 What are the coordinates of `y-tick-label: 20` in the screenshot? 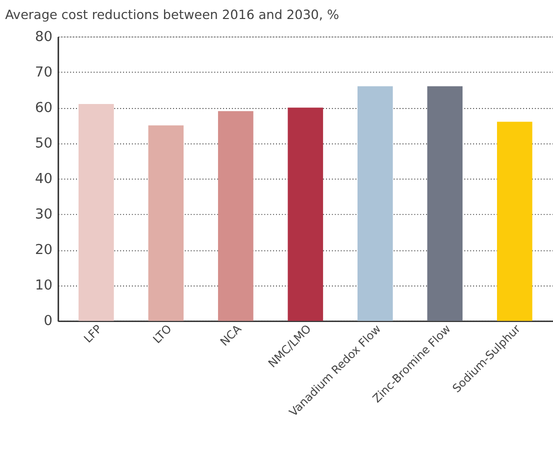 It's located at (43, 250).